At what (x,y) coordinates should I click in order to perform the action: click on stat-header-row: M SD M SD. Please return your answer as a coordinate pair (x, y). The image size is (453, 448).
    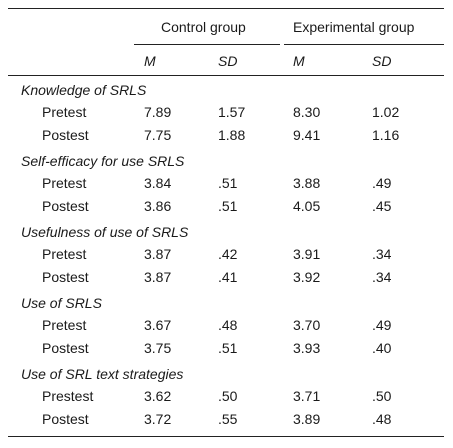
    Looking at the image, I should click on (226, 61).